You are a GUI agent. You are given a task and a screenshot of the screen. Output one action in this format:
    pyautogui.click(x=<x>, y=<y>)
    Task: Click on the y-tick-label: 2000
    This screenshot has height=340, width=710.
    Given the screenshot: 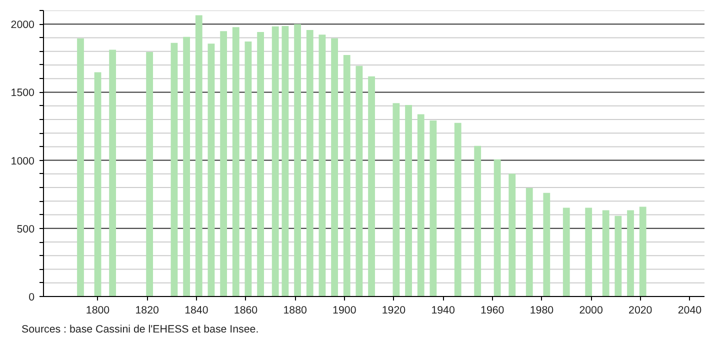 What is the action you would take?
    pyautogui.click(x=22, y=25)
    